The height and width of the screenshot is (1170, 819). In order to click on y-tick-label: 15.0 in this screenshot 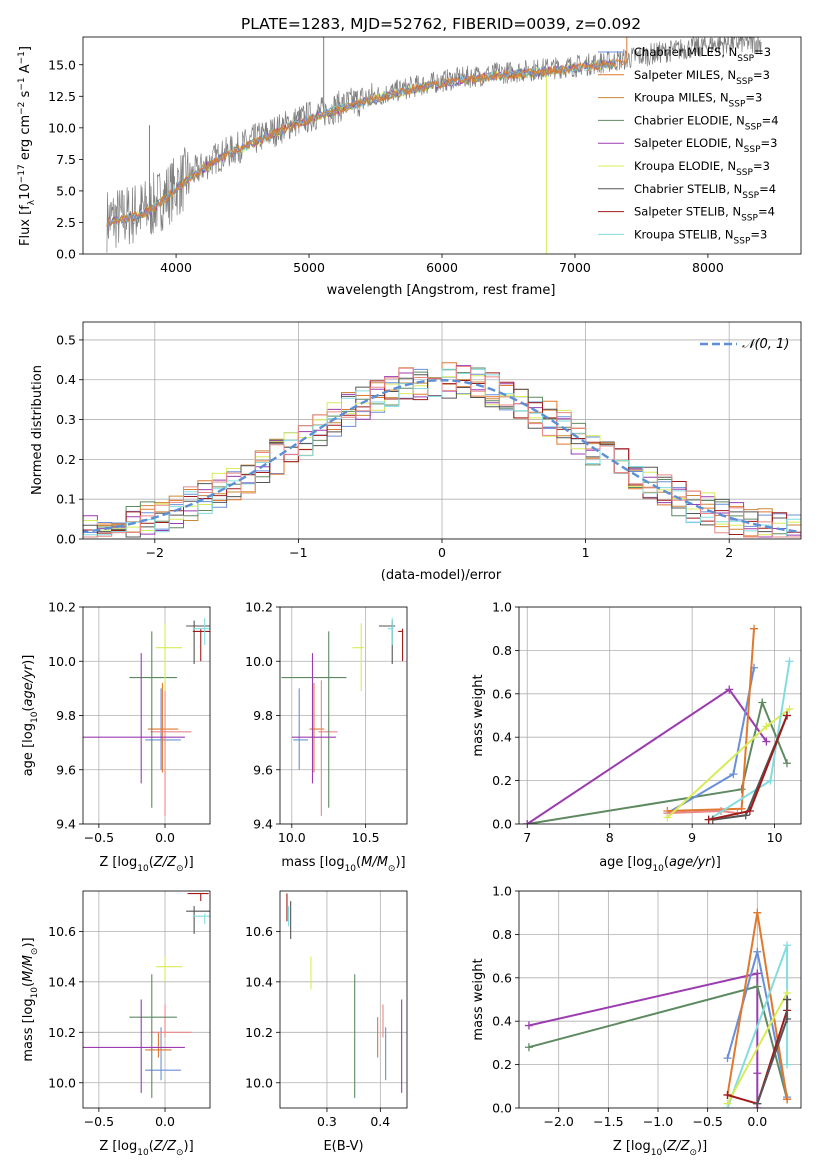, I will do `click(62, 64)`.